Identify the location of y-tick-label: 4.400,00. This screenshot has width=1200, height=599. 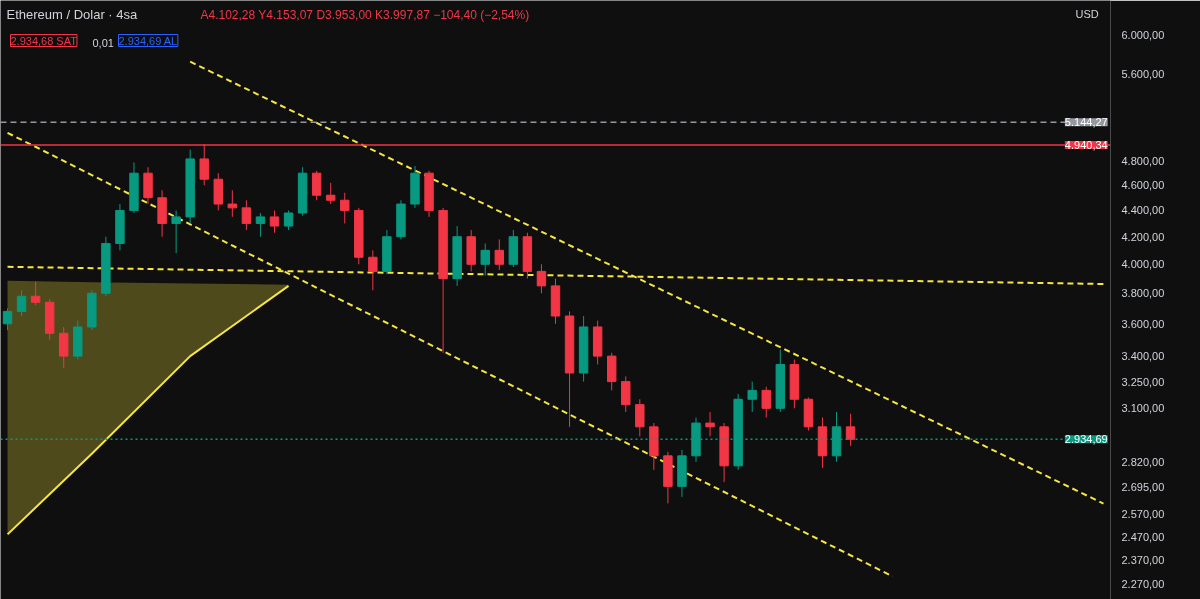
(1143, 210).